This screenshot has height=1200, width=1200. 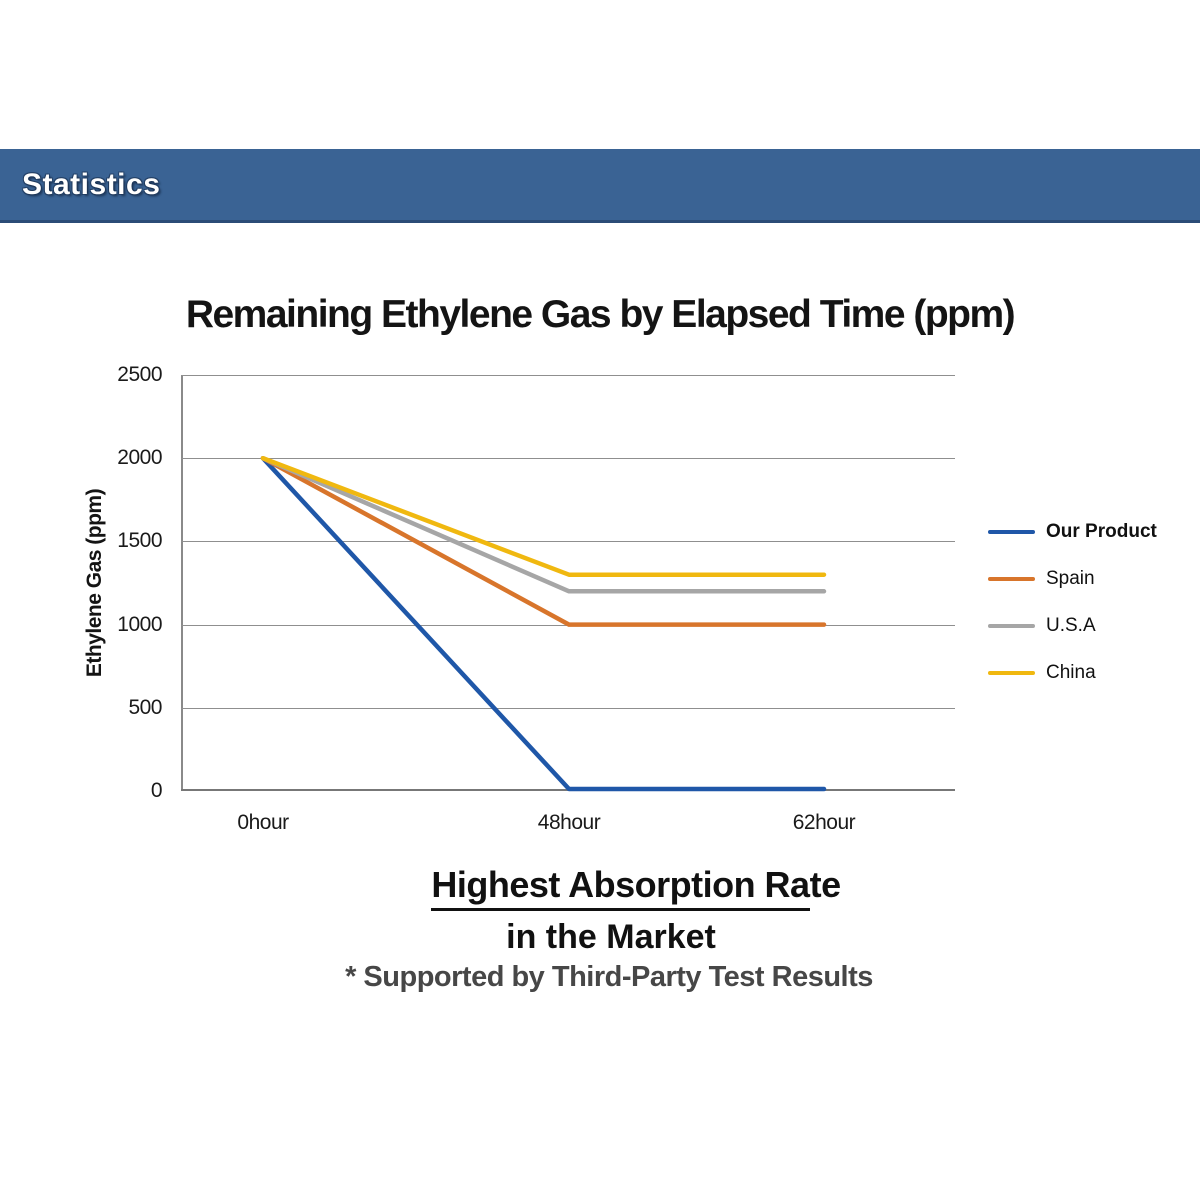 I want to click on series-layer, so click(x=543, y=623).